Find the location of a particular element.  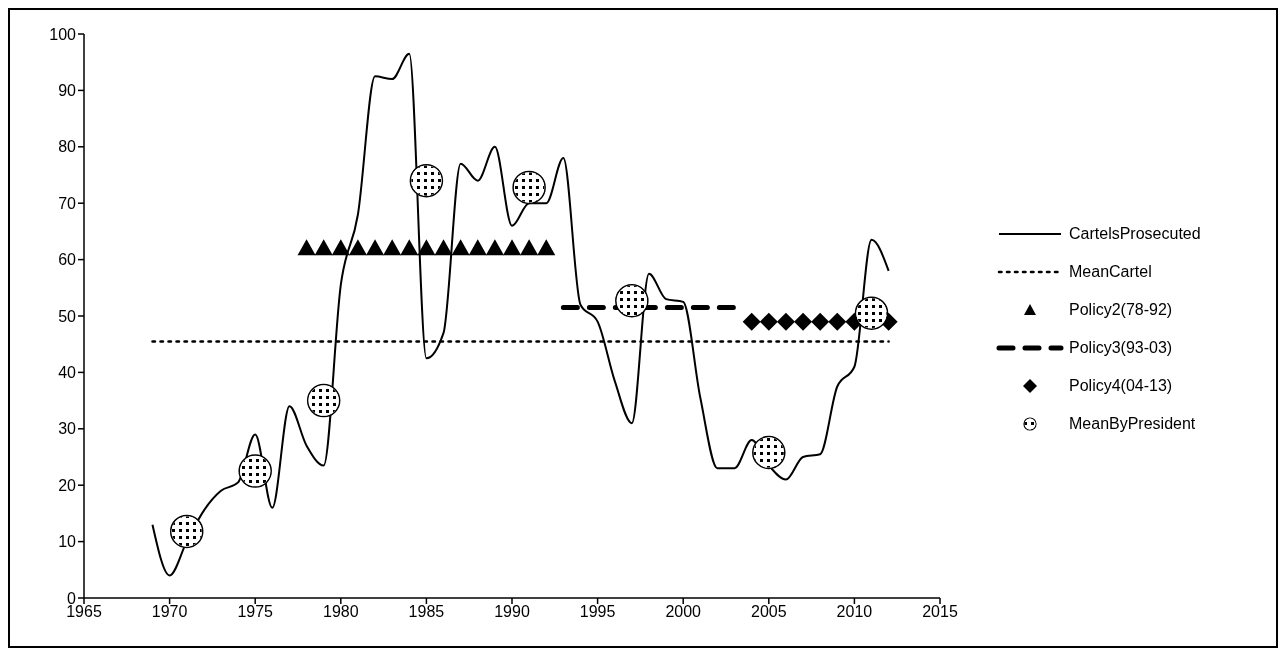

y-tick-label: 80 is located at coordinates (67, 147).